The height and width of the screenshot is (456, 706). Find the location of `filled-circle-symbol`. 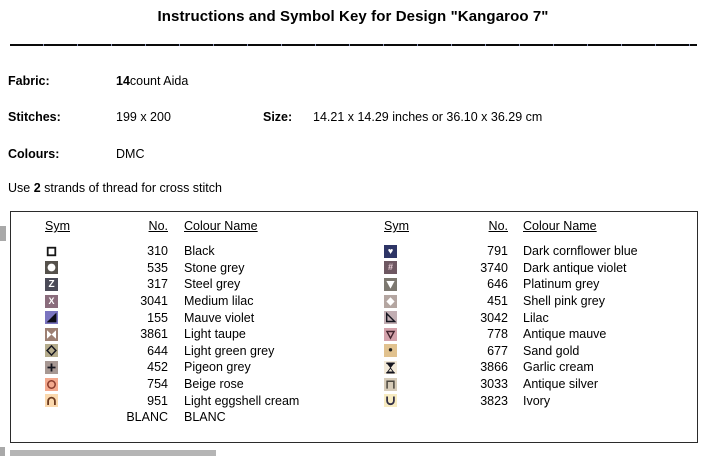

filled-circle-symbol is located at coordinates (51, 268).